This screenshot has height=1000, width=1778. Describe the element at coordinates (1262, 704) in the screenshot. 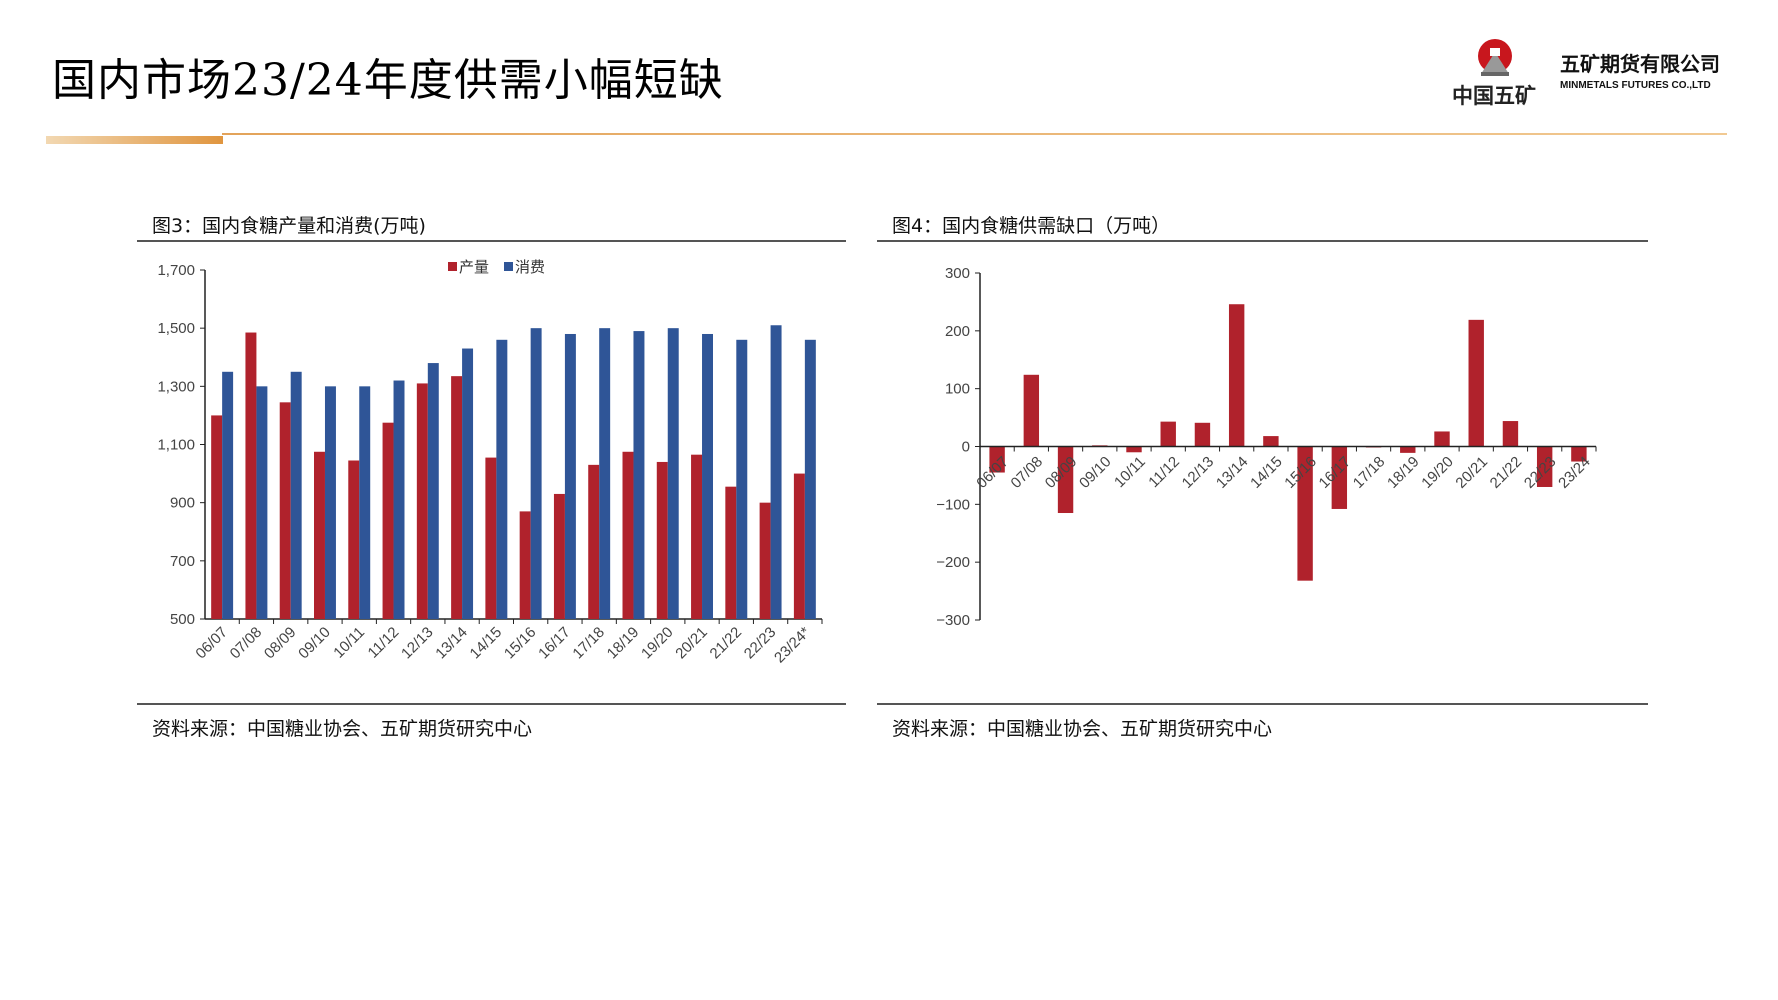

I see `figure4-bottom-rule` at that location.